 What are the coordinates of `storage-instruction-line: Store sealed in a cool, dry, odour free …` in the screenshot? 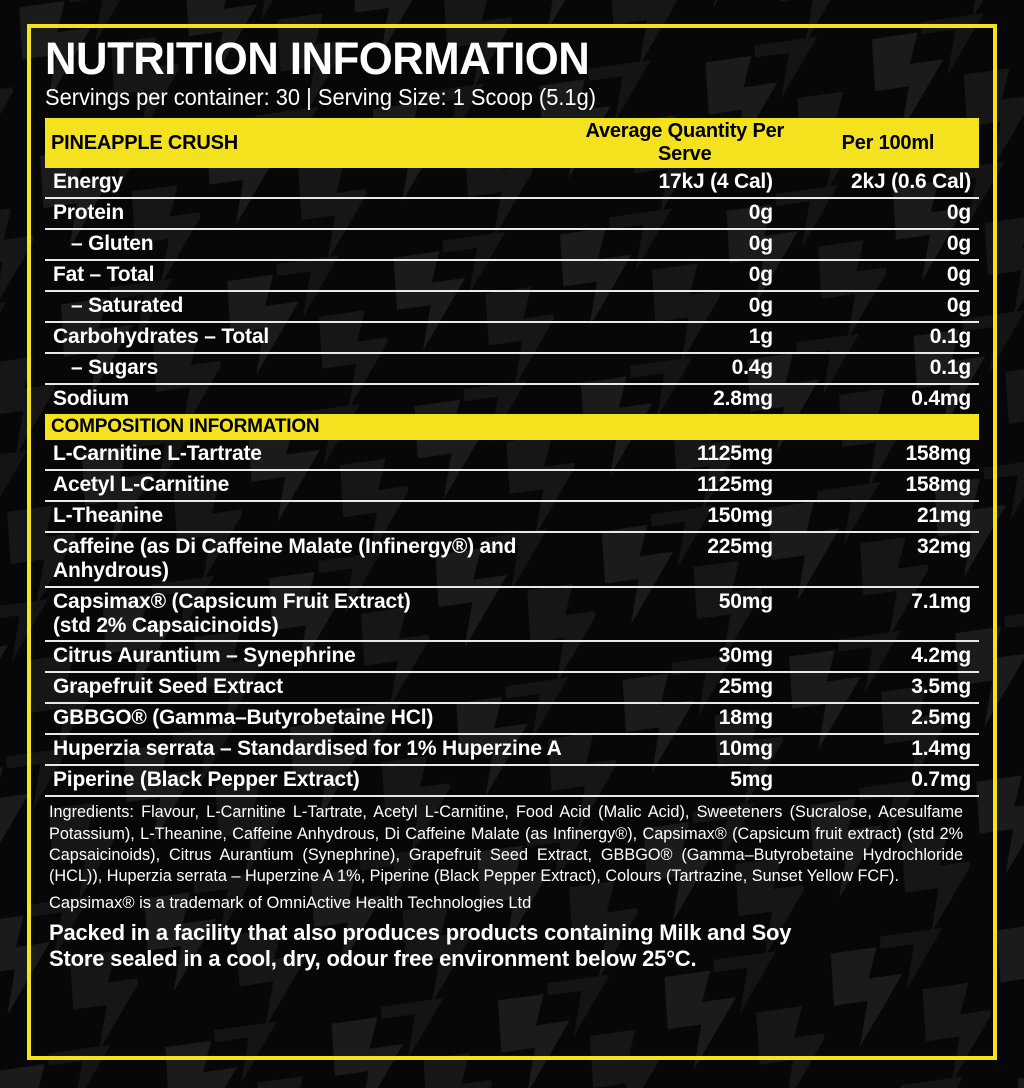 It's located at (373, 958).